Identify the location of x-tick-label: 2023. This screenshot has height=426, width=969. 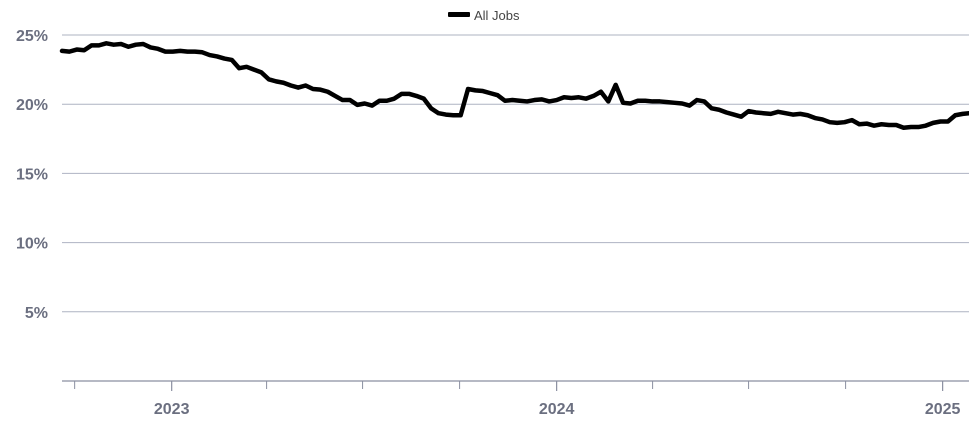
(172, 409).